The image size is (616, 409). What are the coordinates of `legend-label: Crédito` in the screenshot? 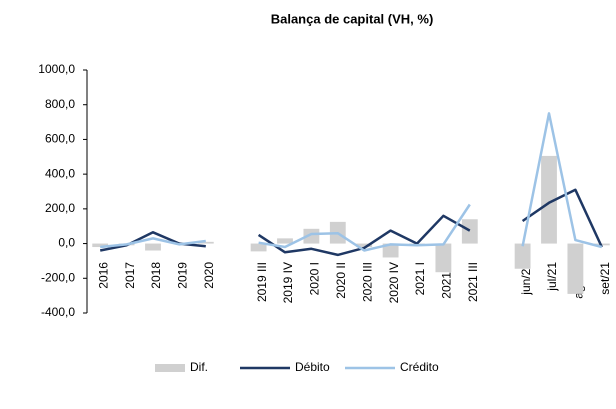 It's located at (419, 367).